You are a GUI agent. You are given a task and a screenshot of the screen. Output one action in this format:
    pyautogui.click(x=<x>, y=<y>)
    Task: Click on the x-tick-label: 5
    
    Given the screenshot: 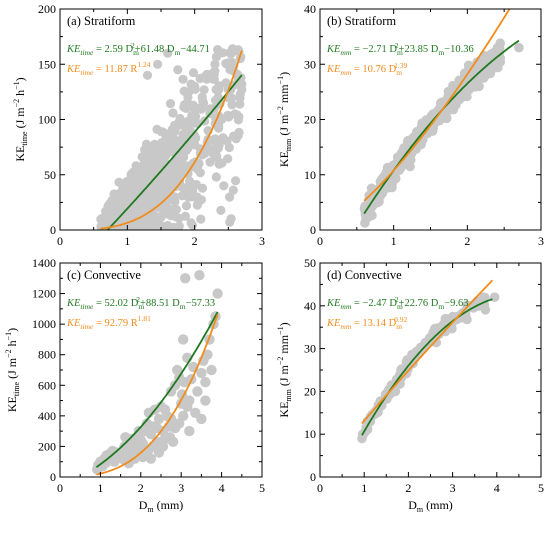 What is the action you would take?
    pyautogui.click(x=541, y=488)
    